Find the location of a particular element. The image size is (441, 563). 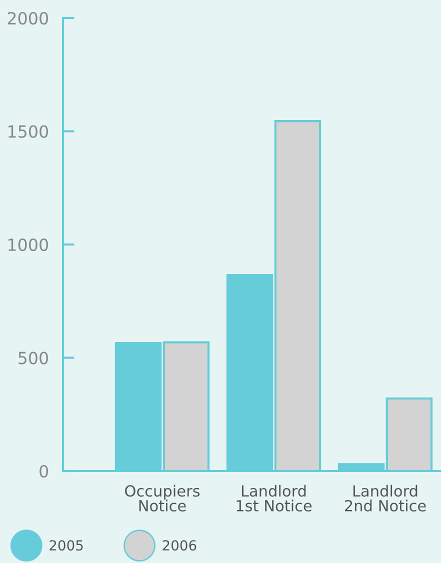

x-tick-label: Landlord 2nd Notice is located at coordinates (385, 498).